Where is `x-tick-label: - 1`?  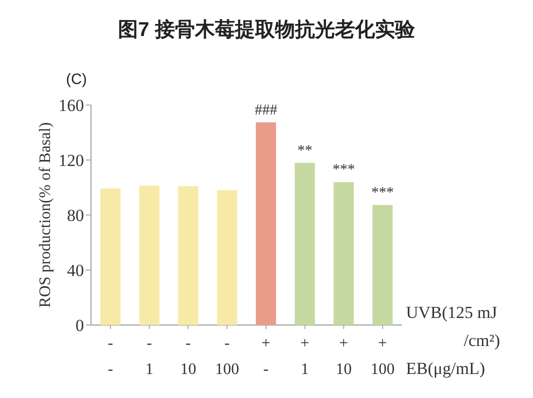 x-tick-label: - 1 is located at coordinates (149, 356).